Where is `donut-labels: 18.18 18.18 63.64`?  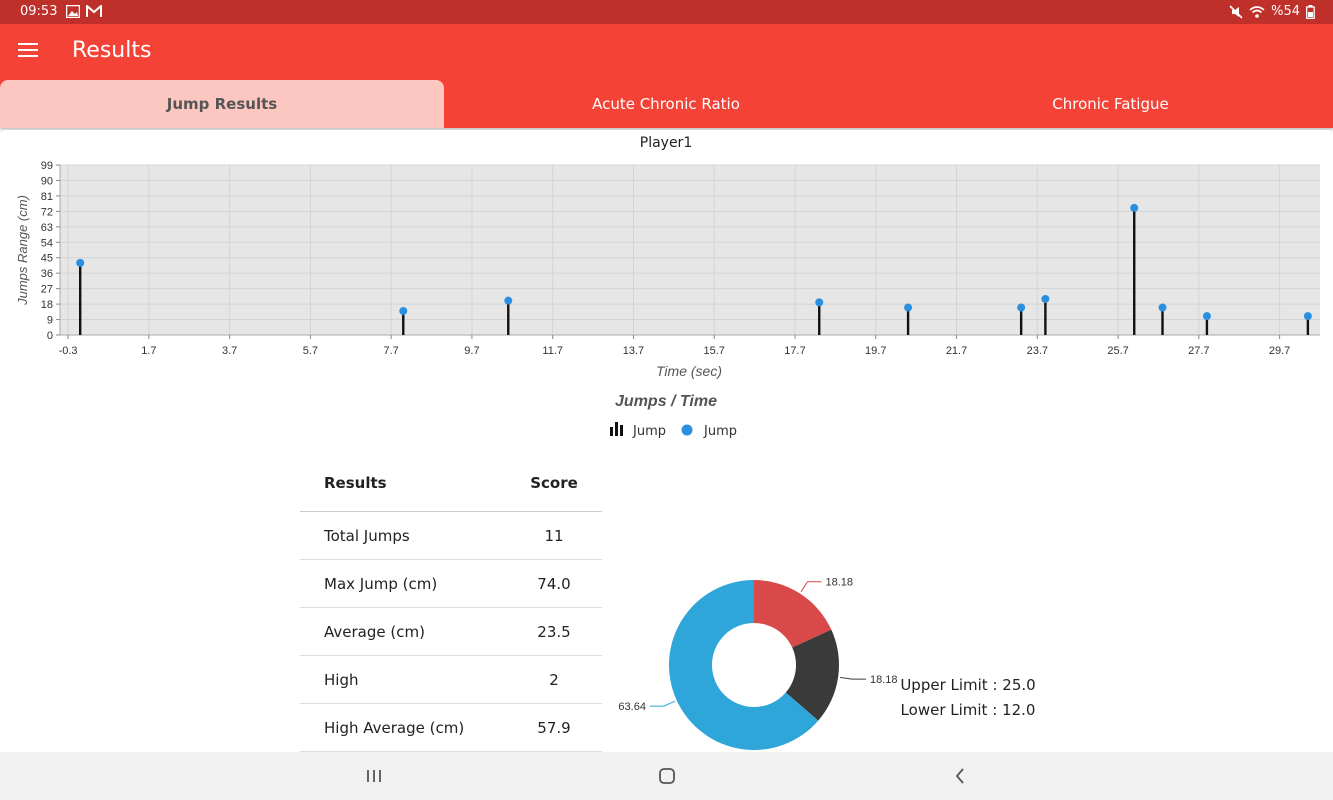 donut-labels: 18.18 18.18 63.64 is located at coordinates (757, 645).